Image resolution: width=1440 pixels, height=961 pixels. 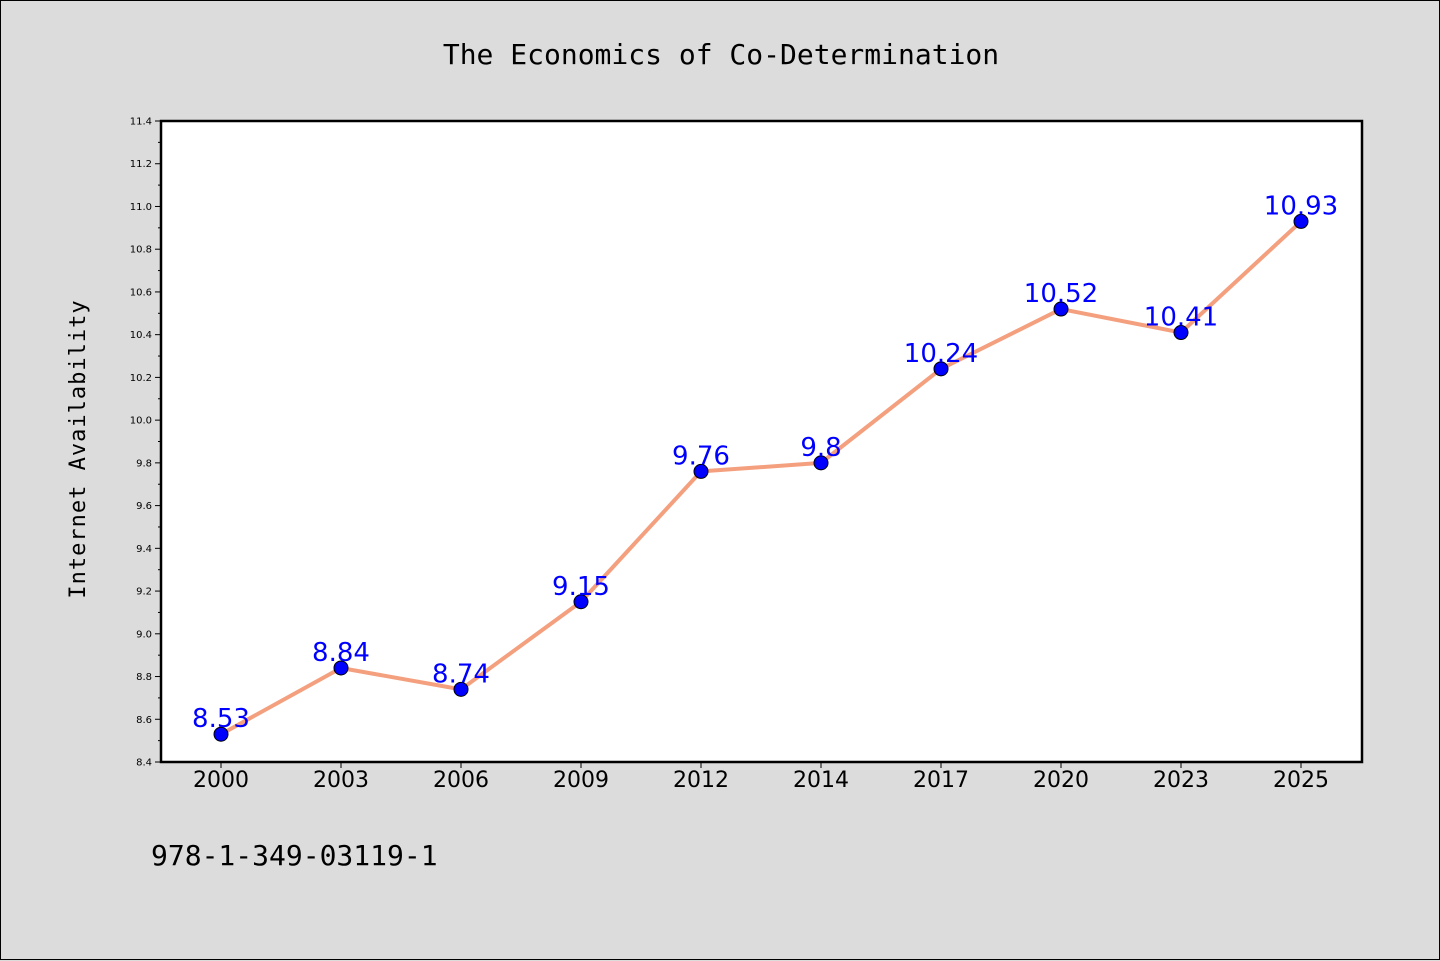 I want to click on data-label: 9.15, so click(x=581, y=587).